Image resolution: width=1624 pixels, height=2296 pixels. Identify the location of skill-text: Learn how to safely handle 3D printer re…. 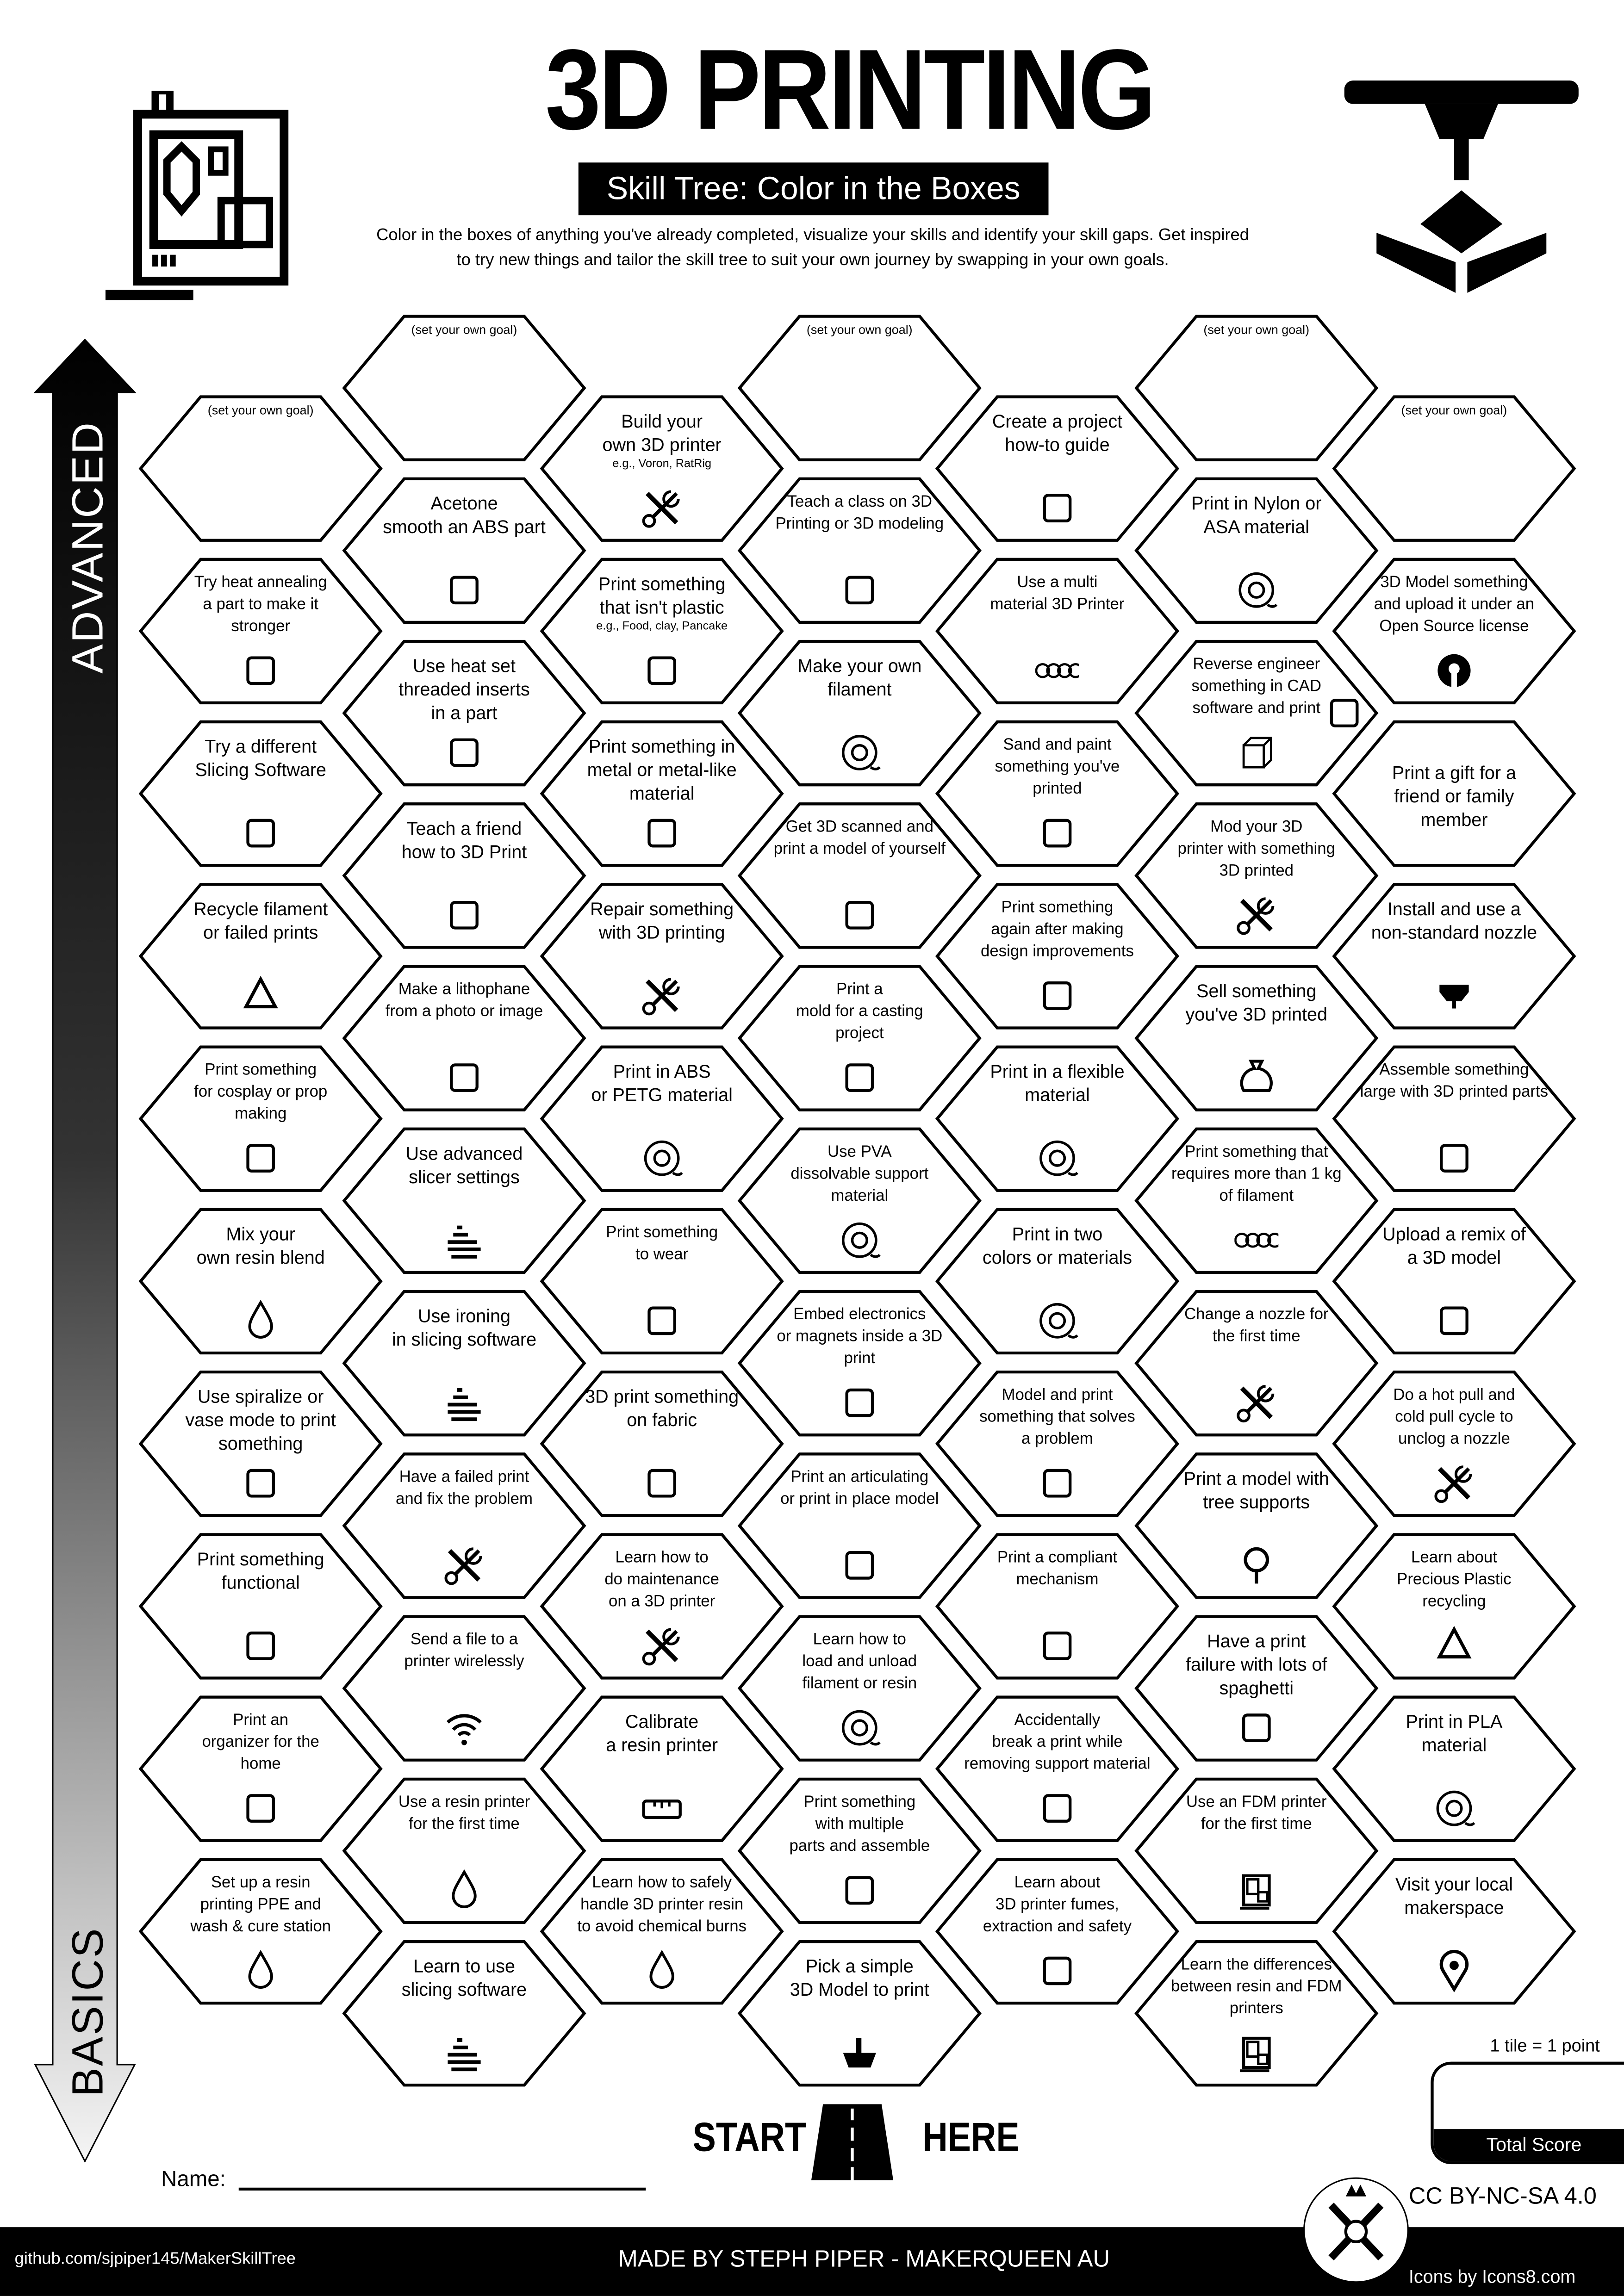
(662, 1905).